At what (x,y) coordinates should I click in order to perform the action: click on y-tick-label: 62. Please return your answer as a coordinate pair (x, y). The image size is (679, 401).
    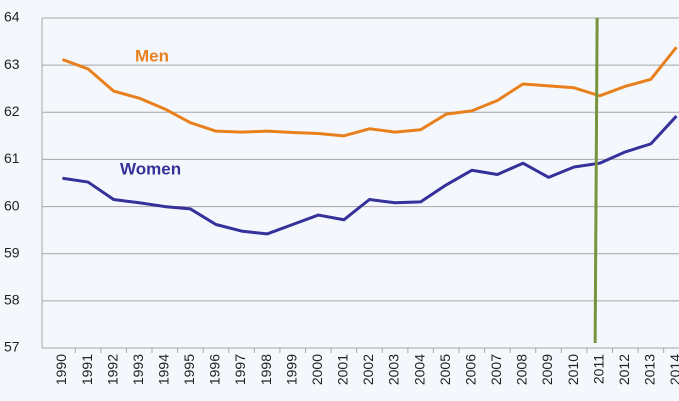
    Looking at the image, I should click on (12, 111).